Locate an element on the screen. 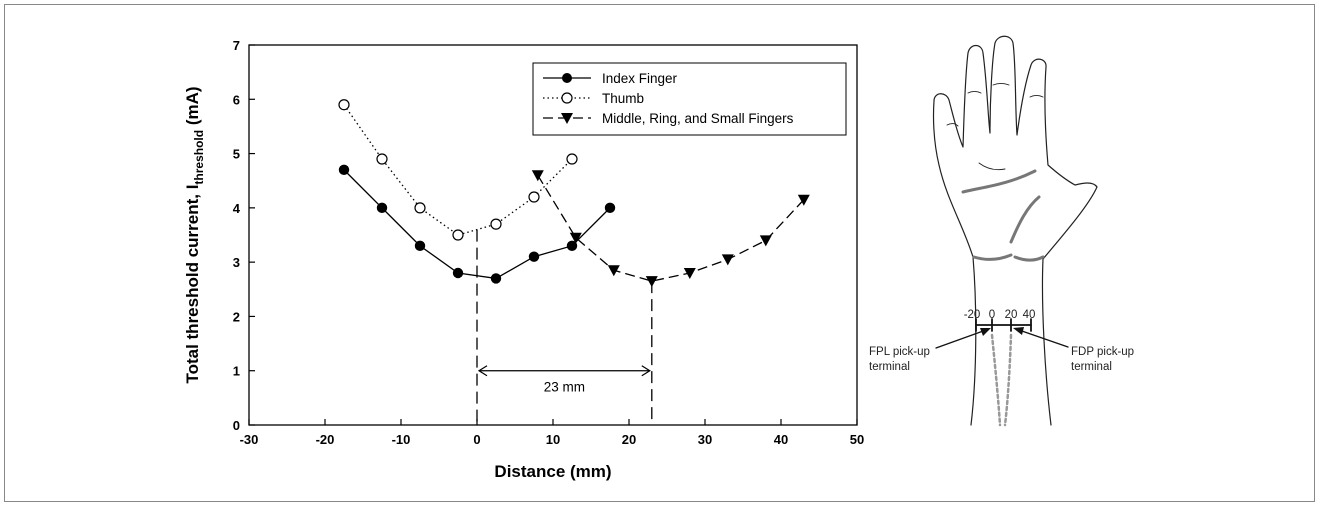 The width and height of the screenshot is (1321, 508). scale-label-40: 40 is located at coordinates (1029, 315).